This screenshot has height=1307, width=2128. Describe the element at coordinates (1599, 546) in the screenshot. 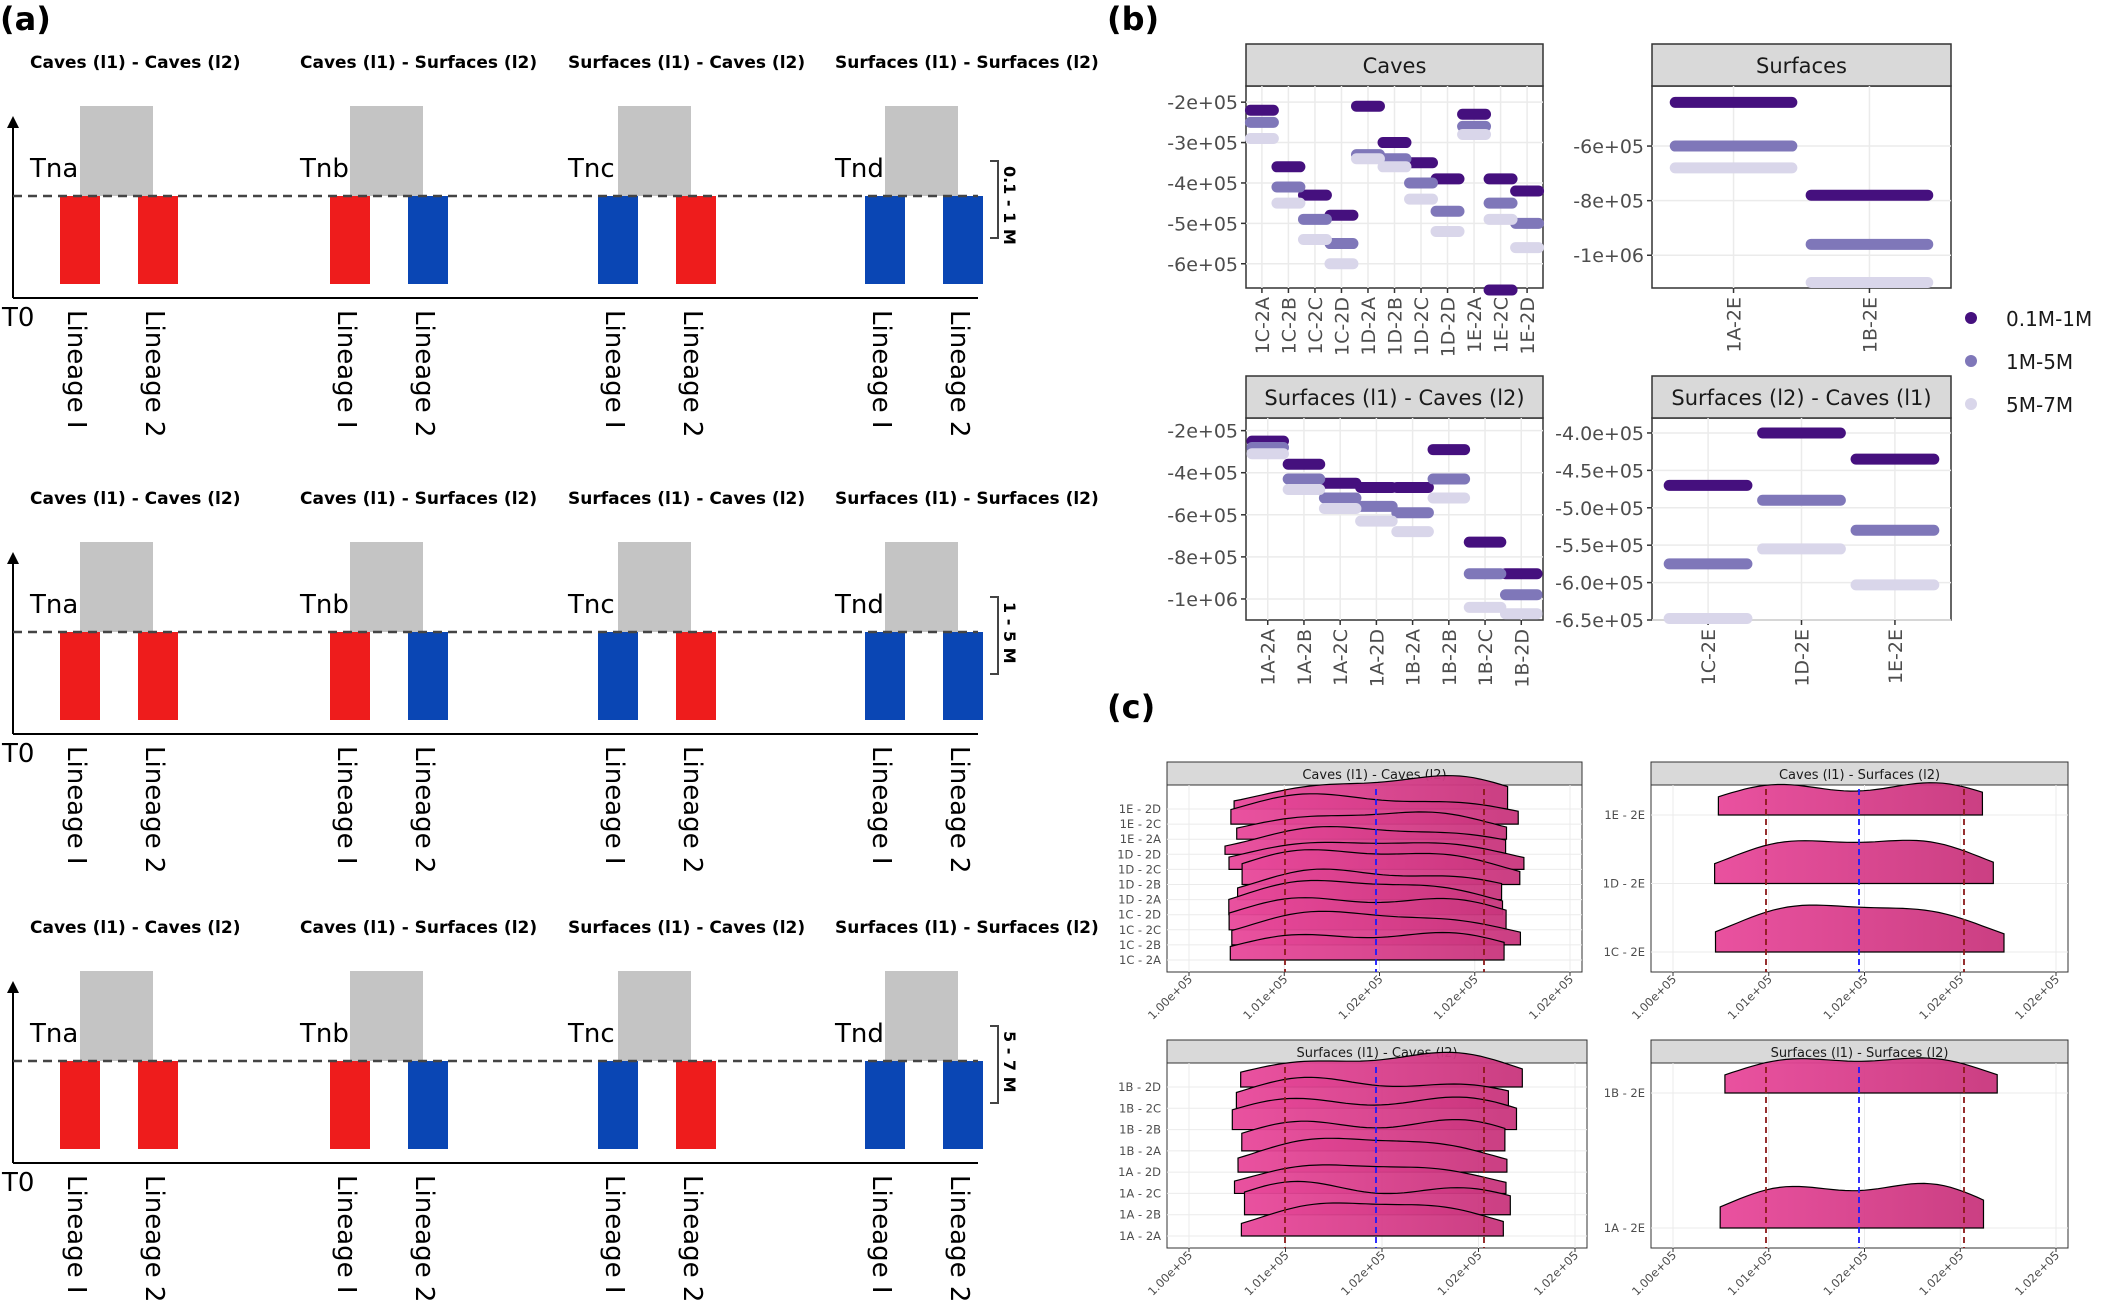

I see `tick-label-y: -5.5e+05` at that location.